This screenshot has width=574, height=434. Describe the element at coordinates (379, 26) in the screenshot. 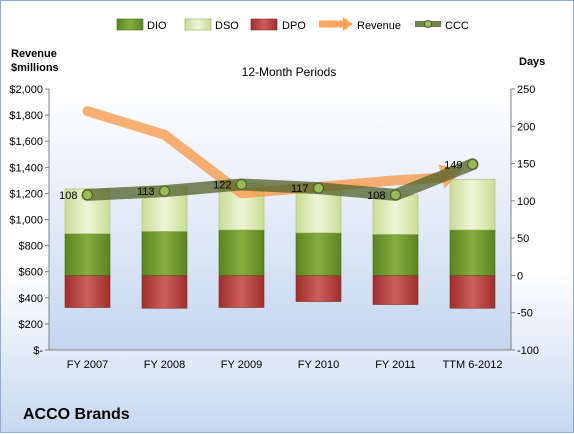

I see `legend-label-revenue: Revenue` at that location.